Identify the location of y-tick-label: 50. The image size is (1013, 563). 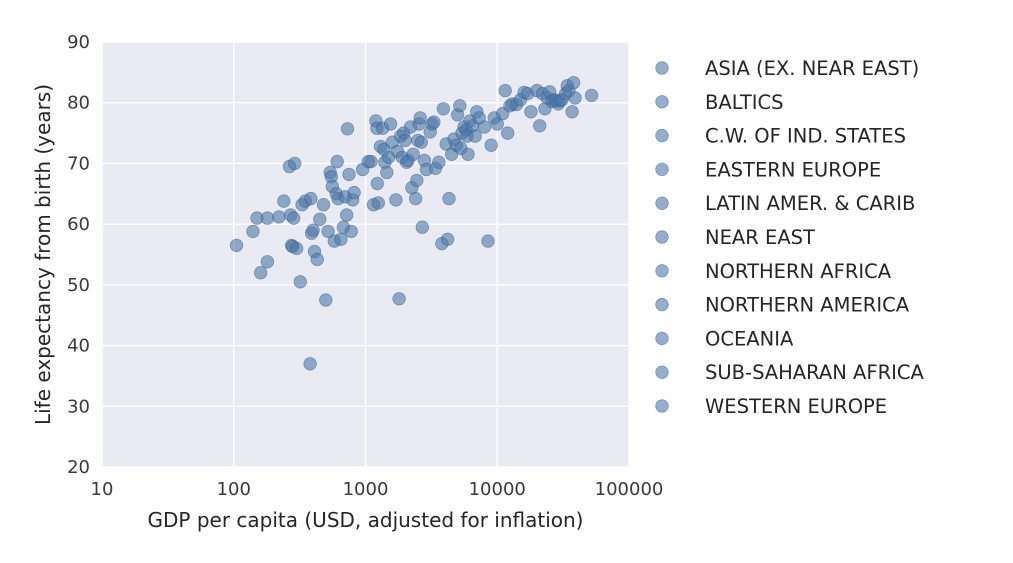
(78, 285).